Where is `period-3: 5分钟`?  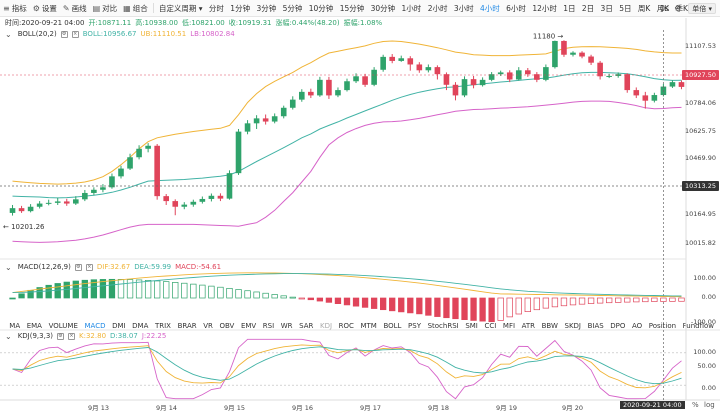
period-3: 5分钟 is located at coordinates (292, 8).